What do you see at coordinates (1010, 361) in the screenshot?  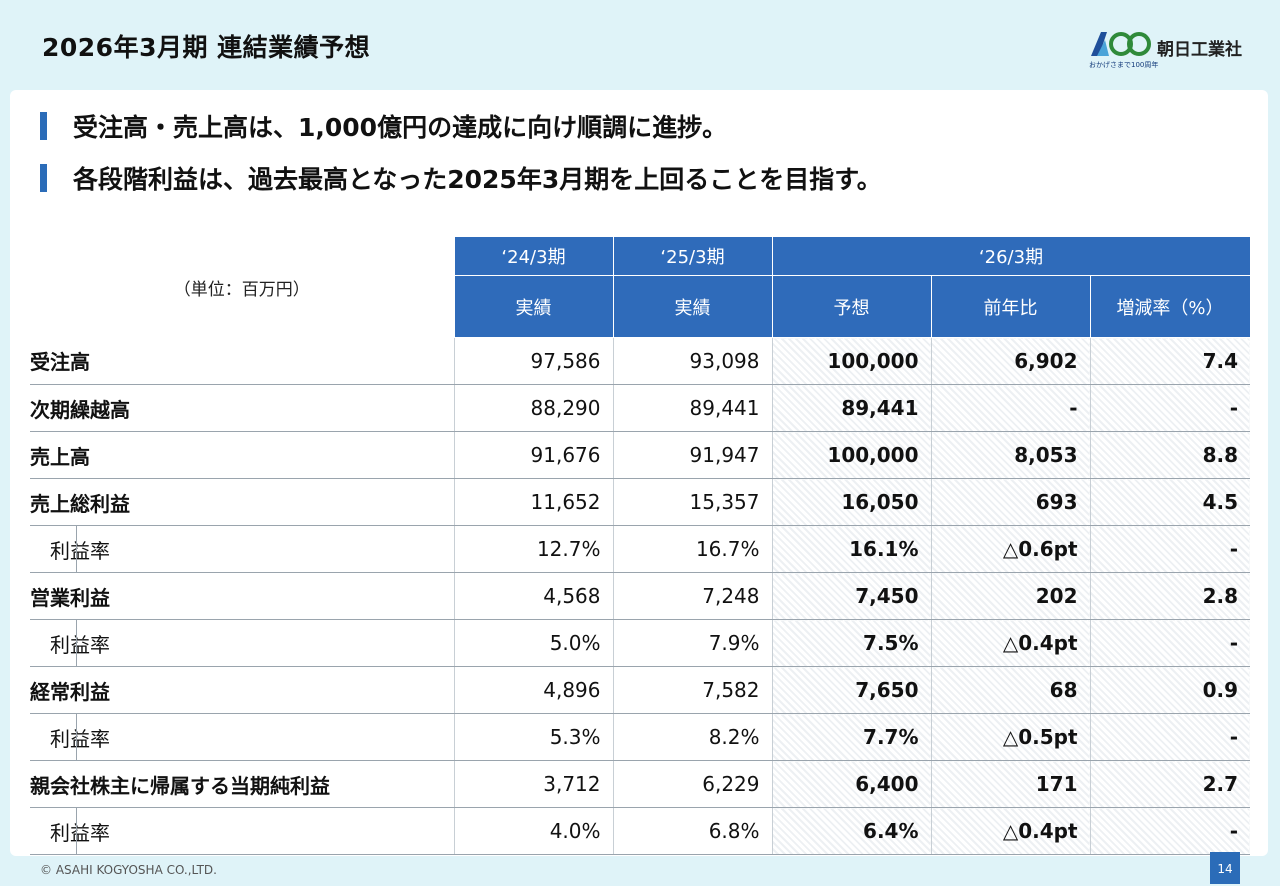 I see `cell-fy26-yoy: 6,902` at bounding box center [1010, 361].